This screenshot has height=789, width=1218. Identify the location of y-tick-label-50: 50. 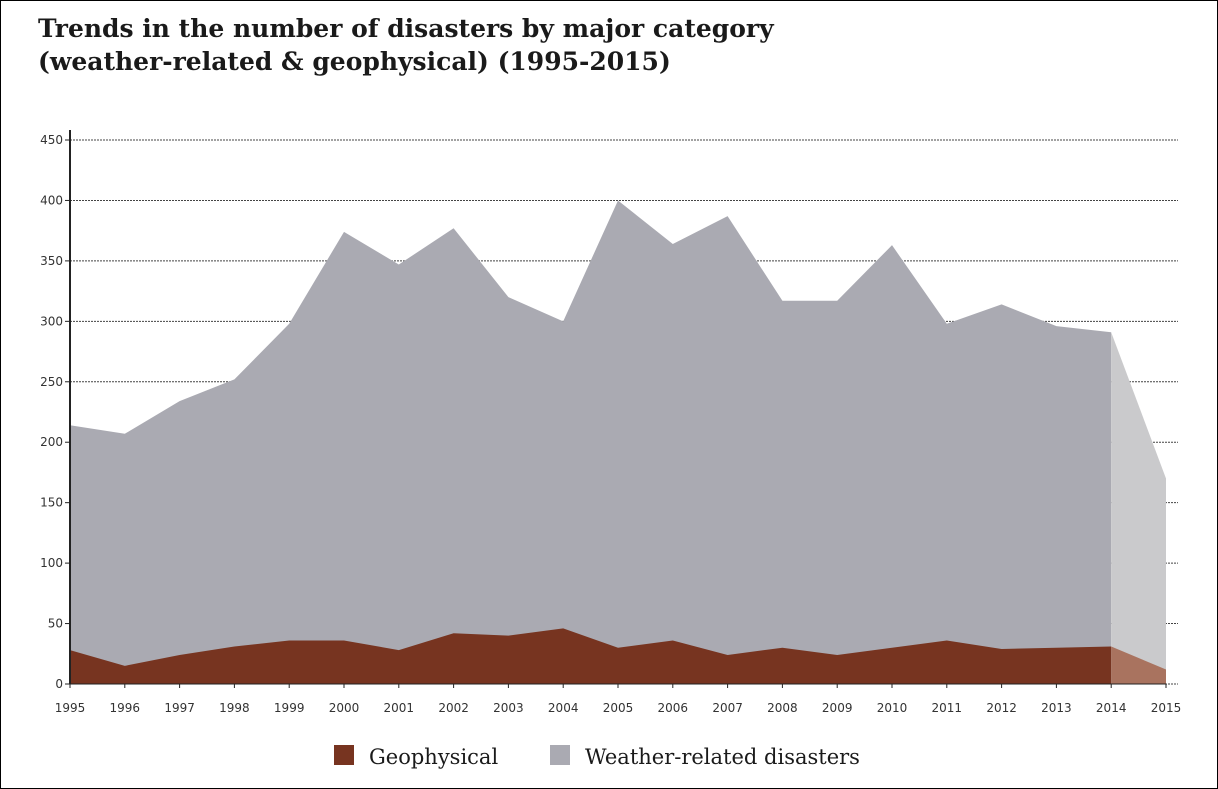
(55, 624).